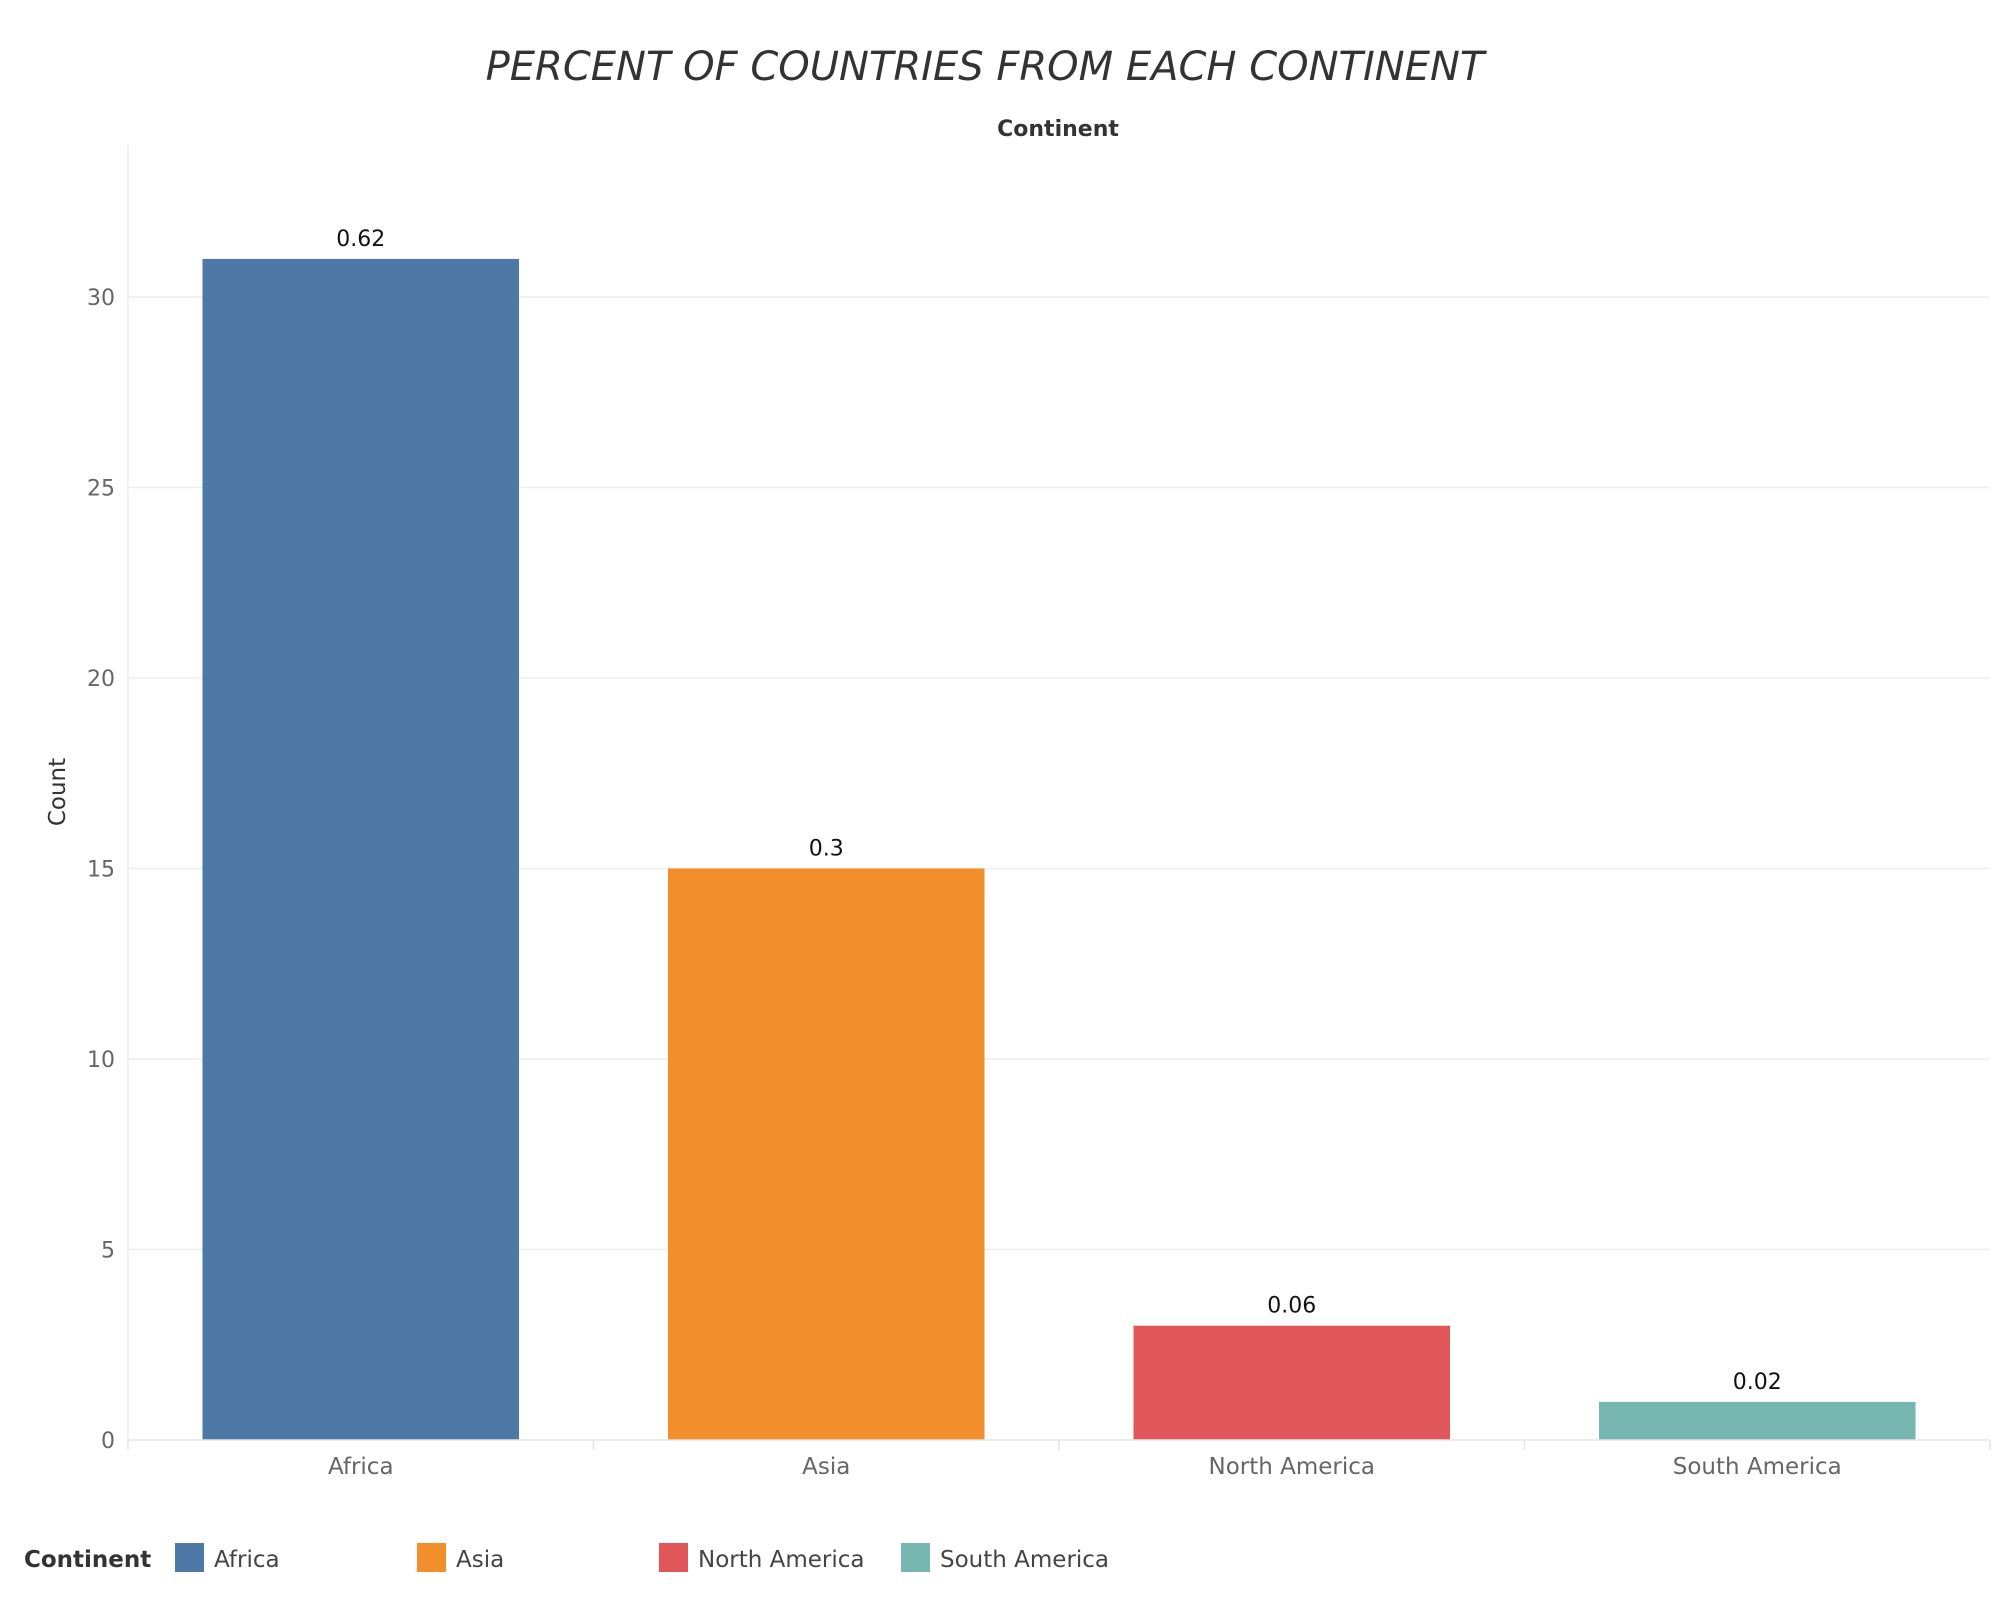  Describe the element at coordinates (1024, 1560) in the screenshot. I see `legend-entry: South America` at that location.